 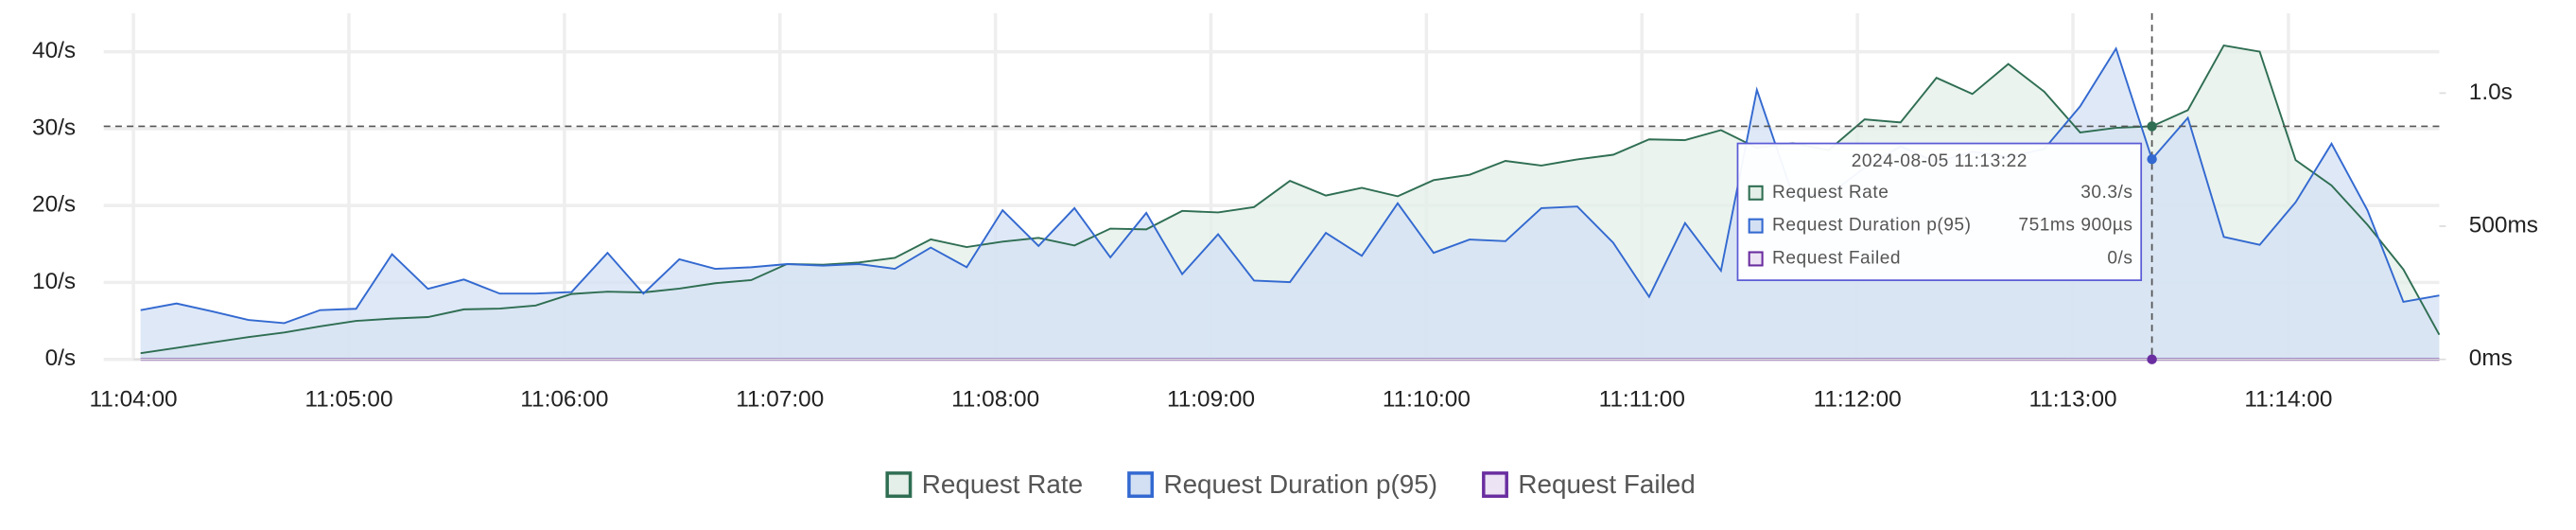 What do you see at coordinates (1940, 161) in the screenshot?
I see `tooltip-title: 2024-08-05 11:13:22` at bounding box center [1940, 161].